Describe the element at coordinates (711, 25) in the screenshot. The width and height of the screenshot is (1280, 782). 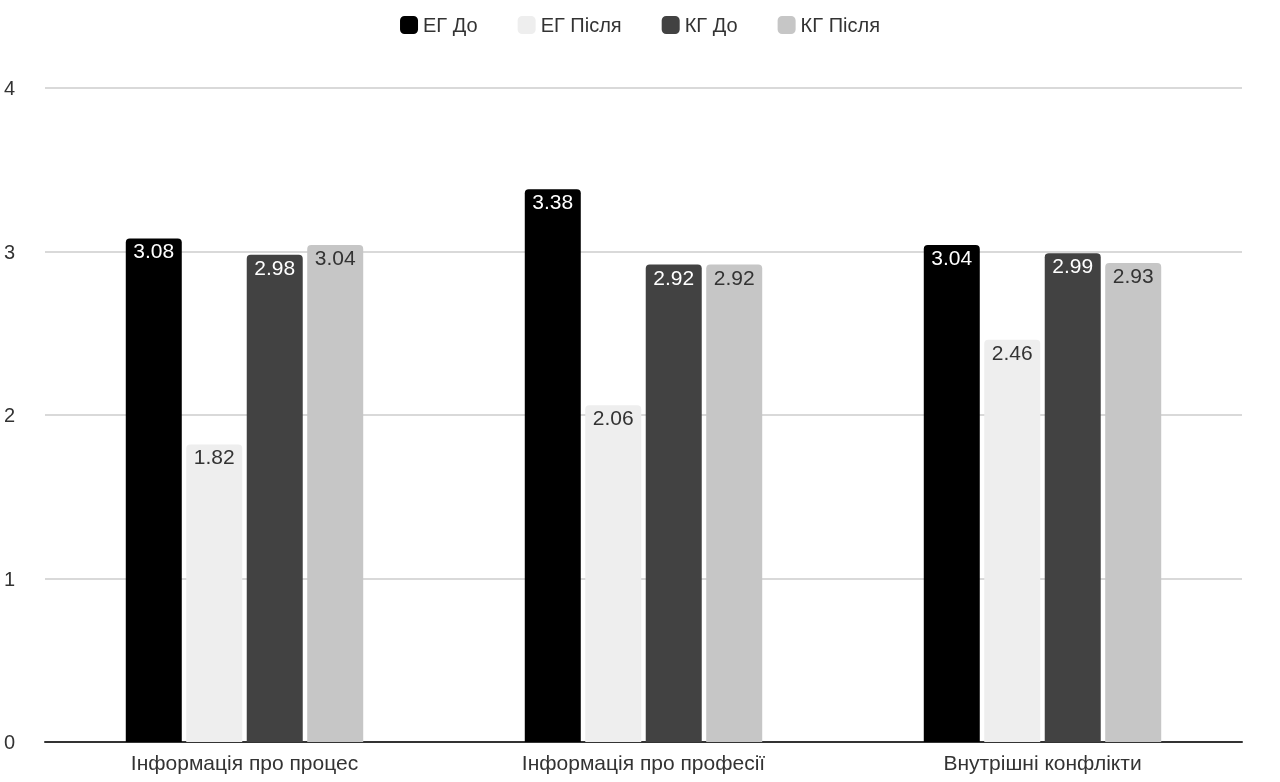
I see `legend-label: КГ До` at that location.